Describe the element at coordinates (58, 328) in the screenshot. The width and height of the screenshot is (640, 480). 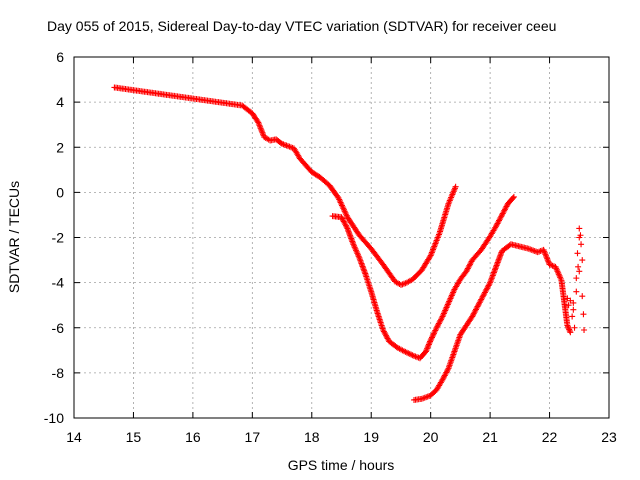
I see `y-tick-label: -6` at that location.